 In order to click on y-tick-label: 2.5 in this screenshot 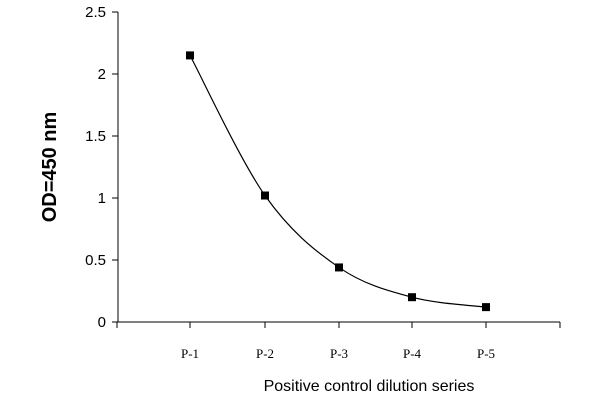, I will do `click(95, 12)`.